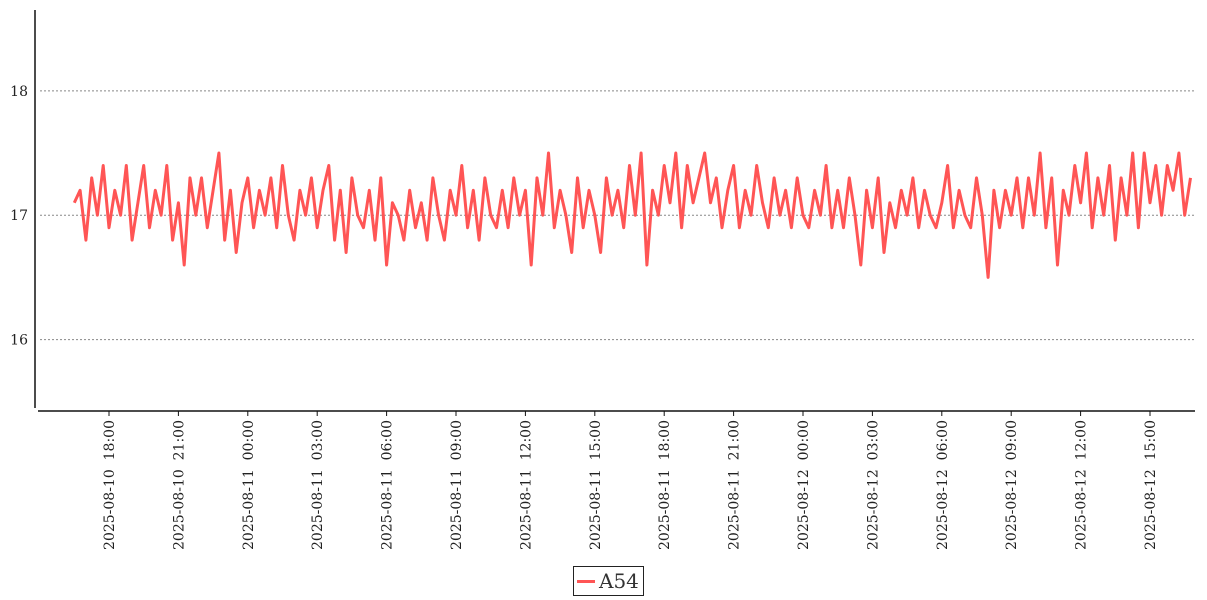 The height and width of the screenshot is (600, 1207). I want to click on x-tick-label: 2025-08-11 21:00, so click(735, 485).